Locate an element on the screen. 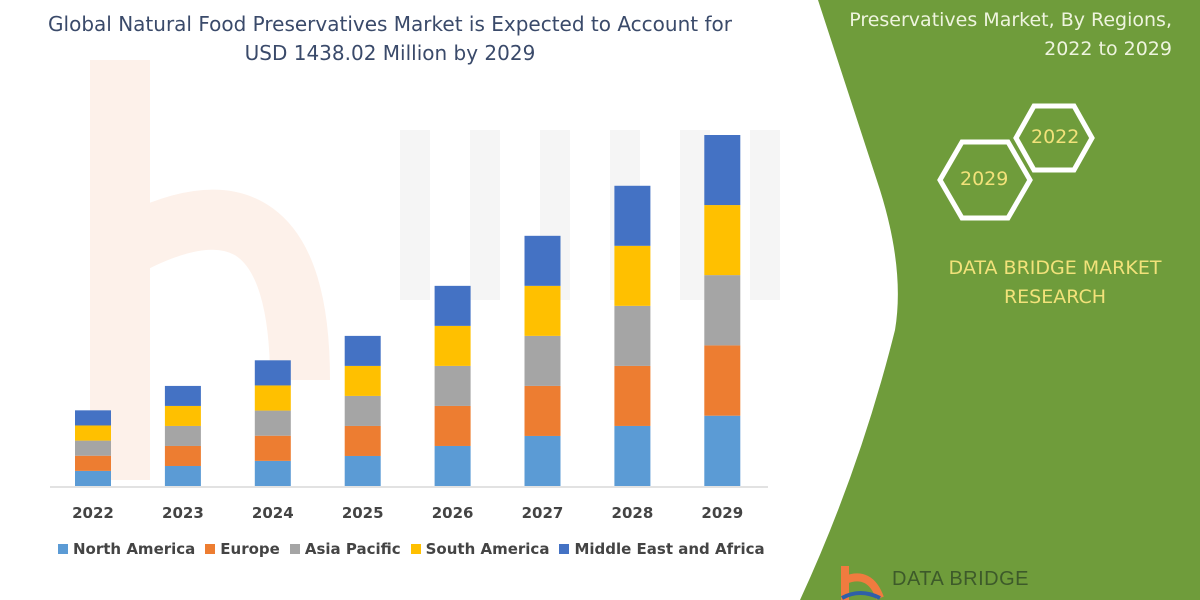 The image size is (1200, 600). brand-text: DATA BRIDGE MARKET RESEARCH is located at coordinates (1055, 282).